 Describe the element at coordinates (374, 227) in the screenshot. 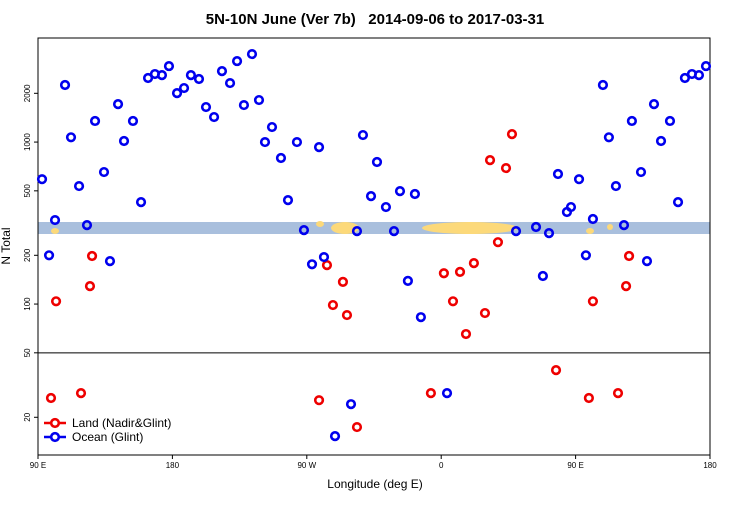

I see `map-strip` at that location.